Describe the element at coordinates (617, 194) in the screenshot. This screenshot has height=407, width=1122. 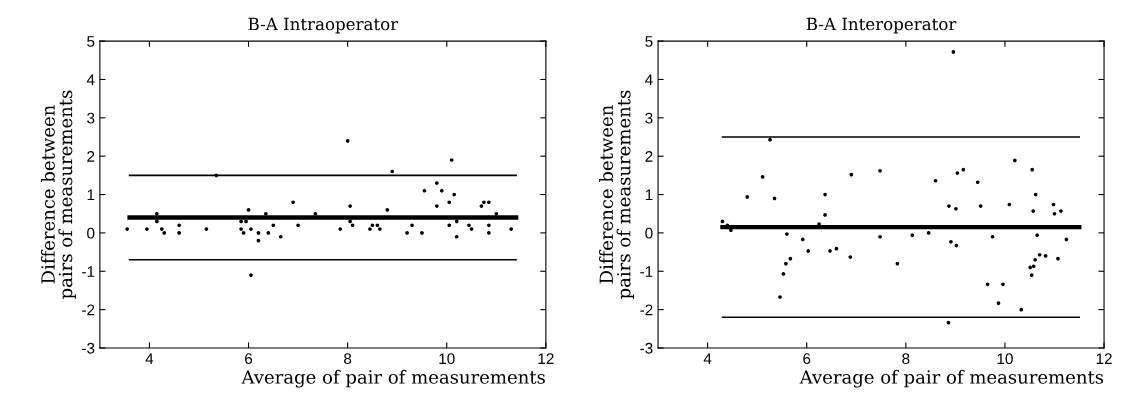
I see `y-axis-title: Difference between pairs of measurements` at that location.